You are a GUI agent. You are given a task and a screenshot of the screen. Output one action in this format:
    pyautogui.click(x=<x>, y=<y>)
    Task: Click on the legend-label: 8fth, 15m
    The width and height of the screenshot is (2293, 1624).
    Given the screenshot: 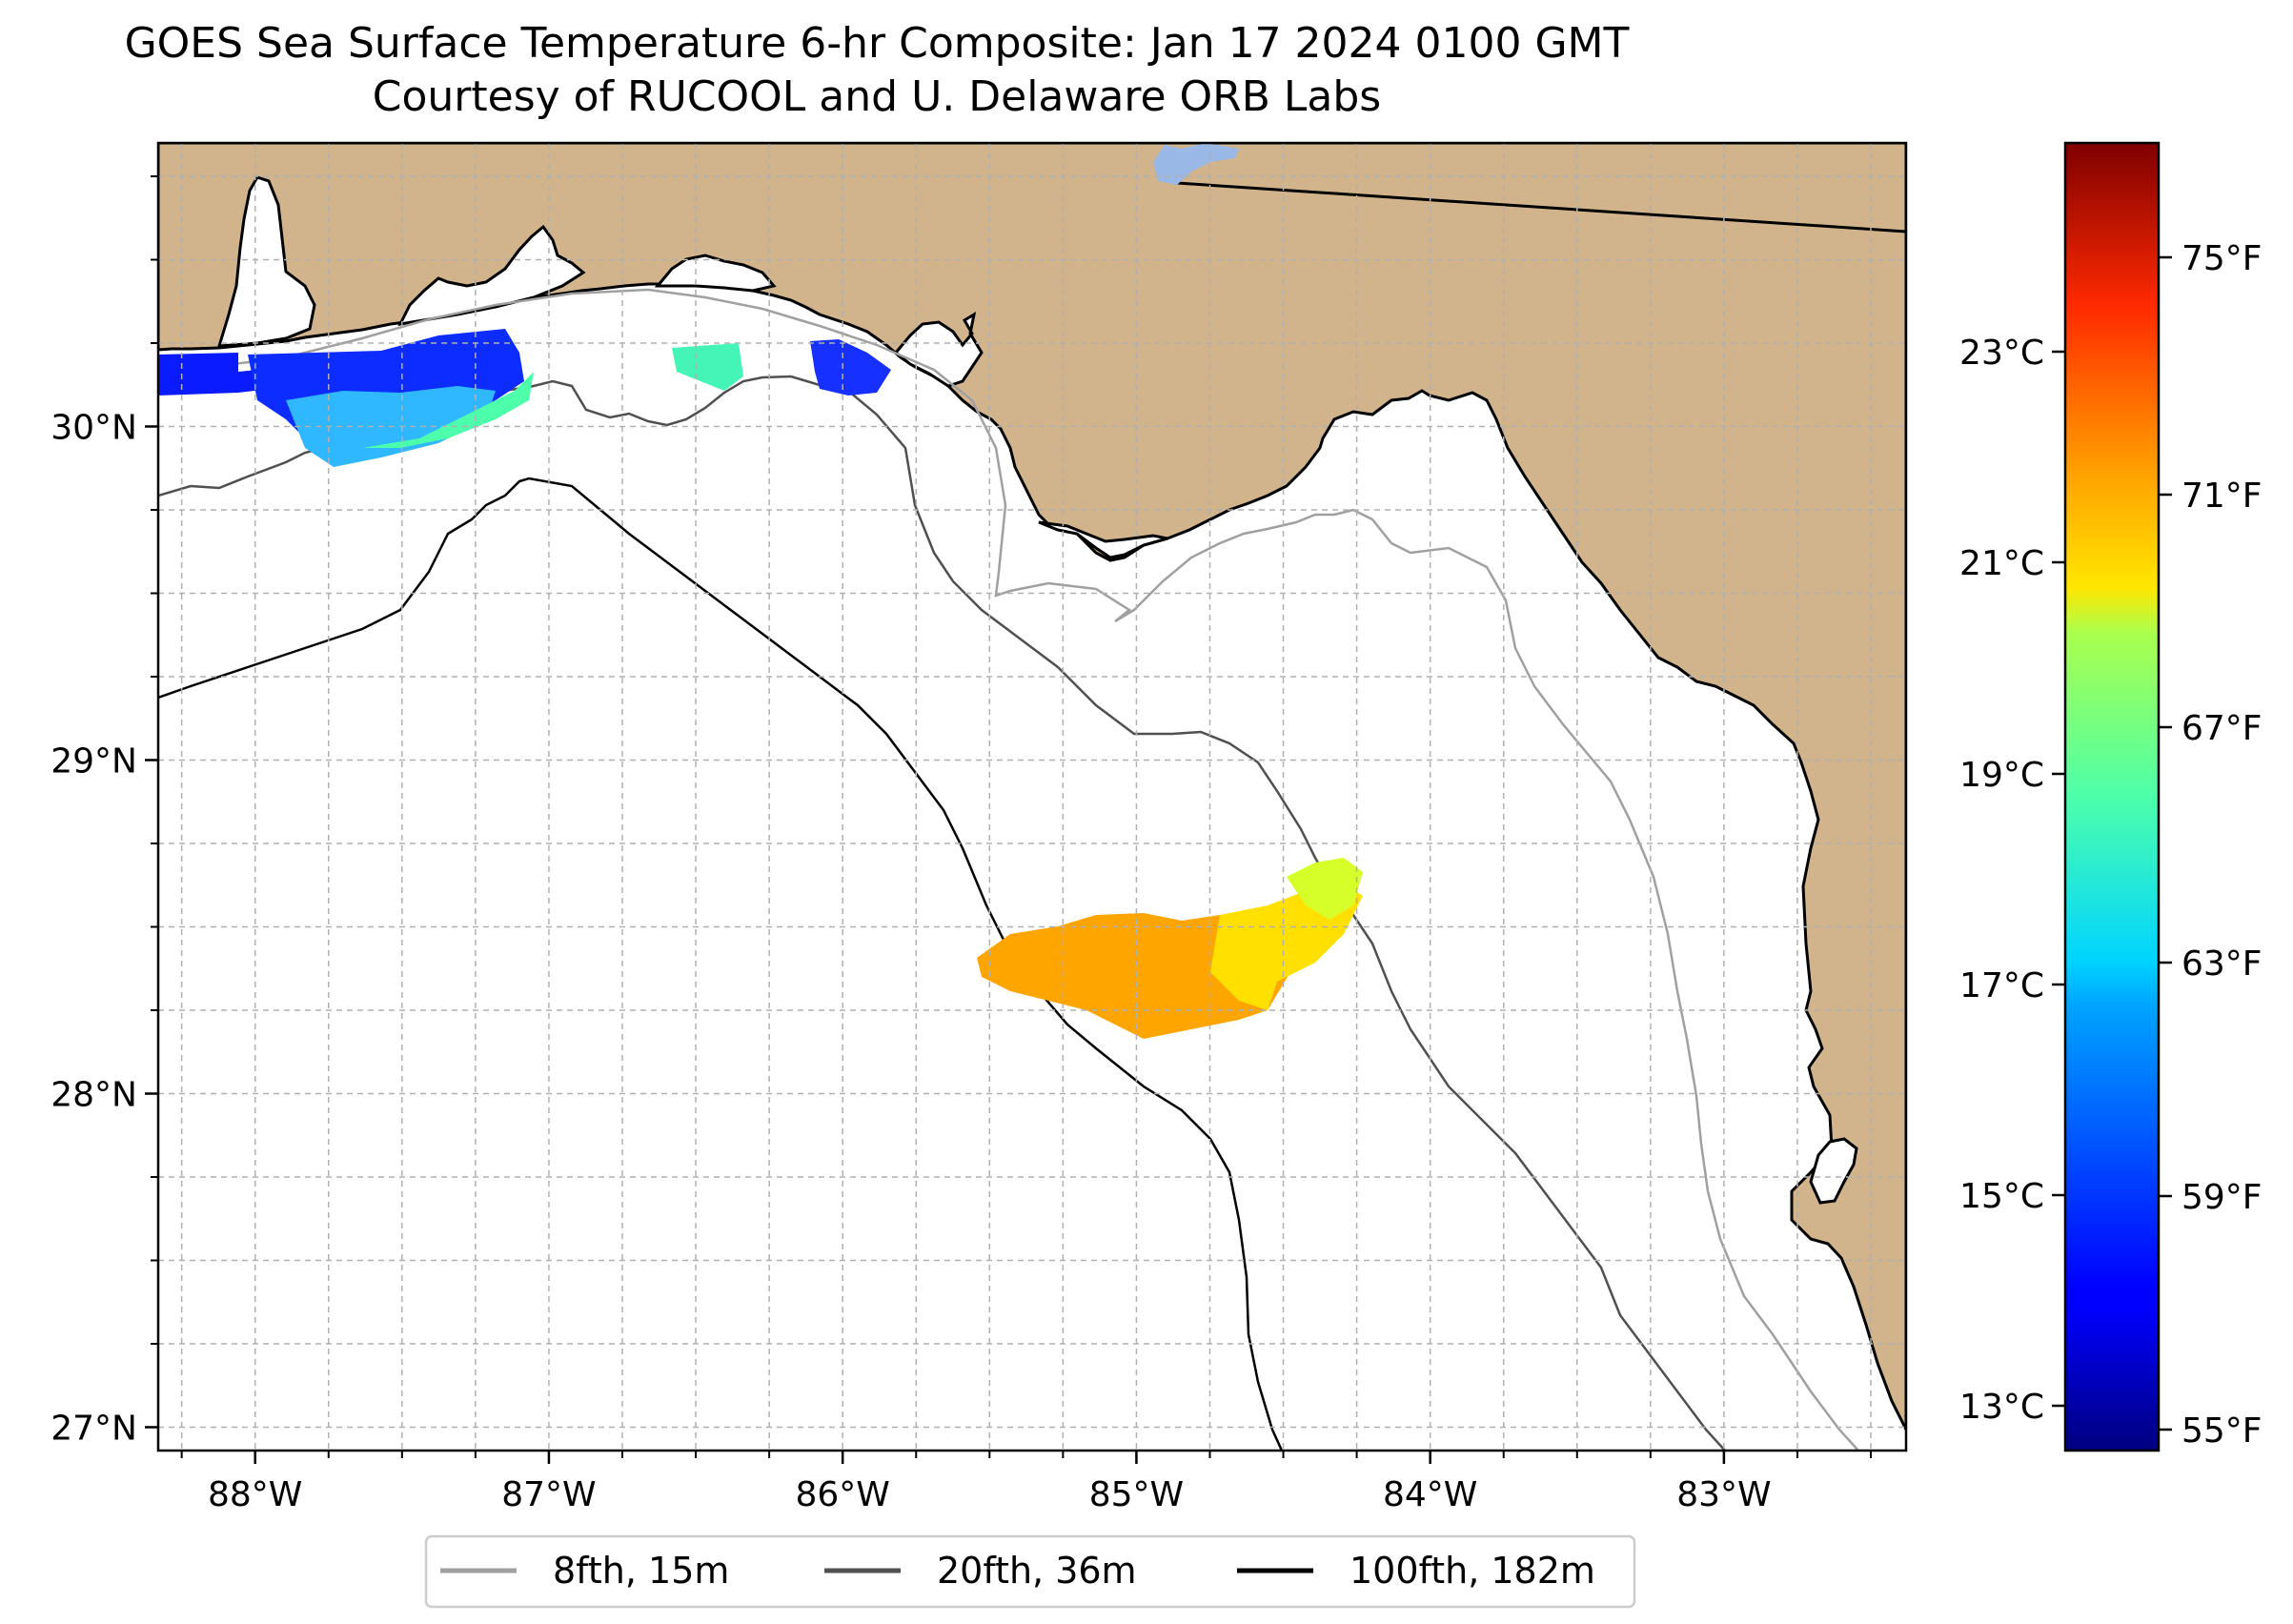 What is the action you would take?
    pyautogui.click(x=641, y=1571)
    